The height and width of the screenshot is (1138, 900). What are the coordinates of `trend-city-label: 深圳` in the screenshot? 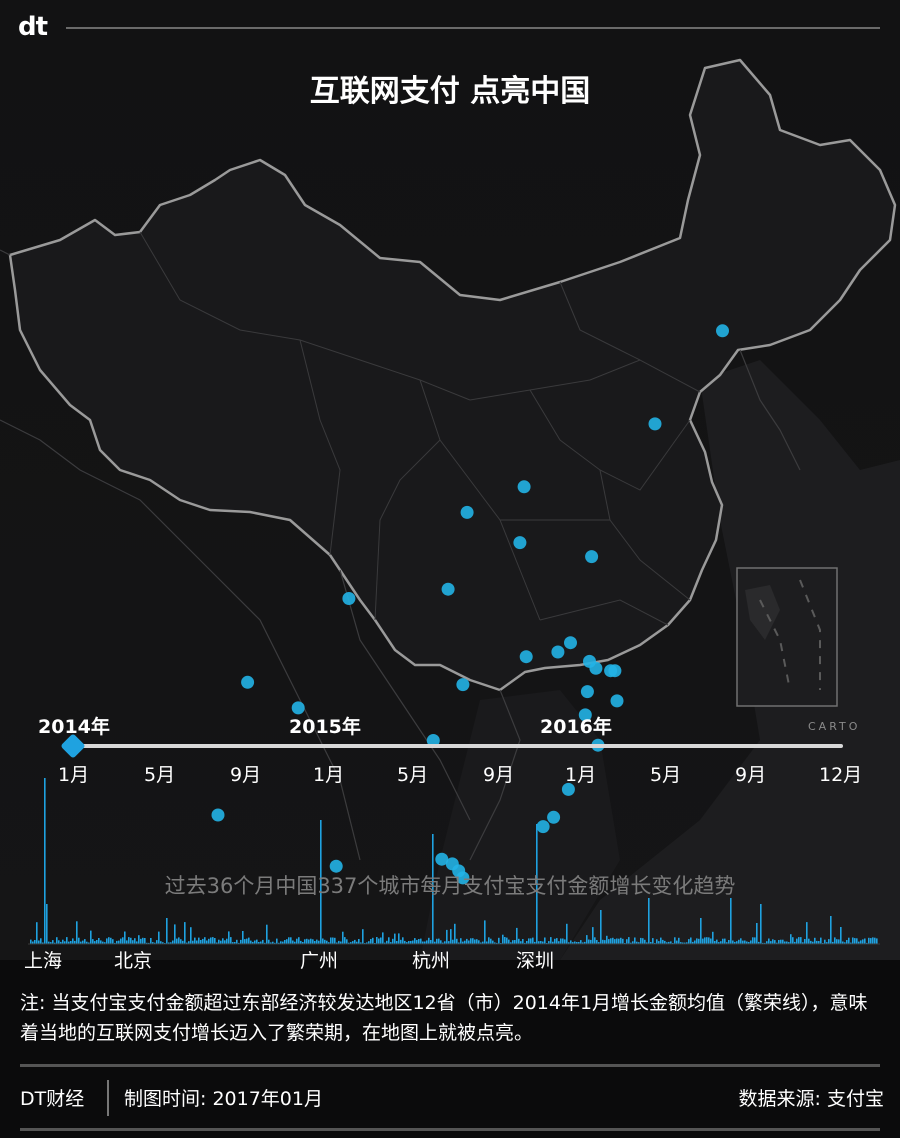 It's located at (535, 961).